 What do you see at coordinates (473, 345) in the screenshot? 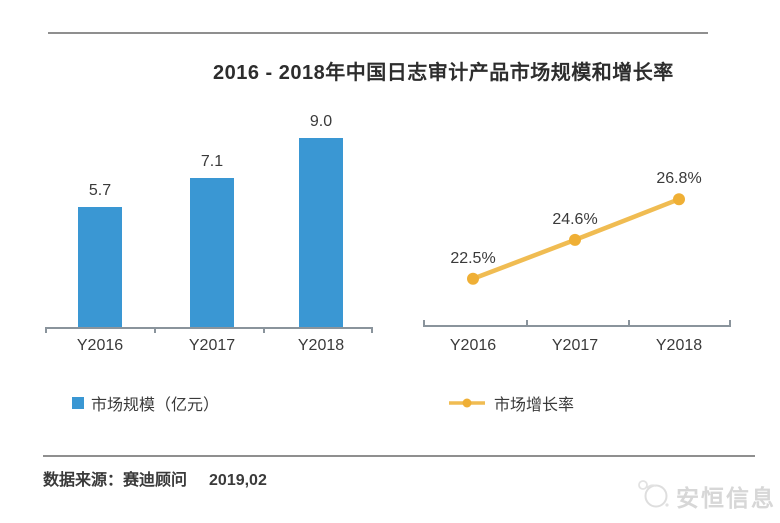
I see `line-x-label-y2016: Y2016` at bounding box center [473, 345].